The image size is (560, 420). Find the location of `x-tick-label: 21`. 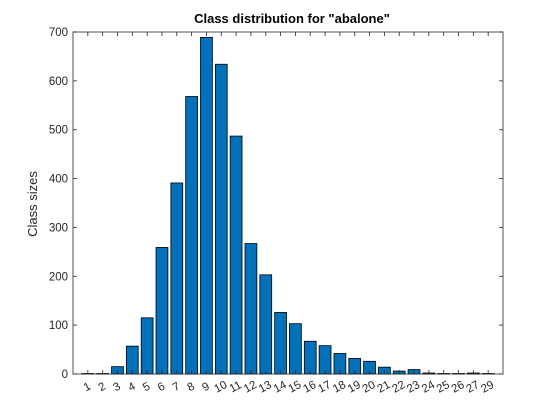

x-tick-label: 21 is located at coordinates (384, 387).